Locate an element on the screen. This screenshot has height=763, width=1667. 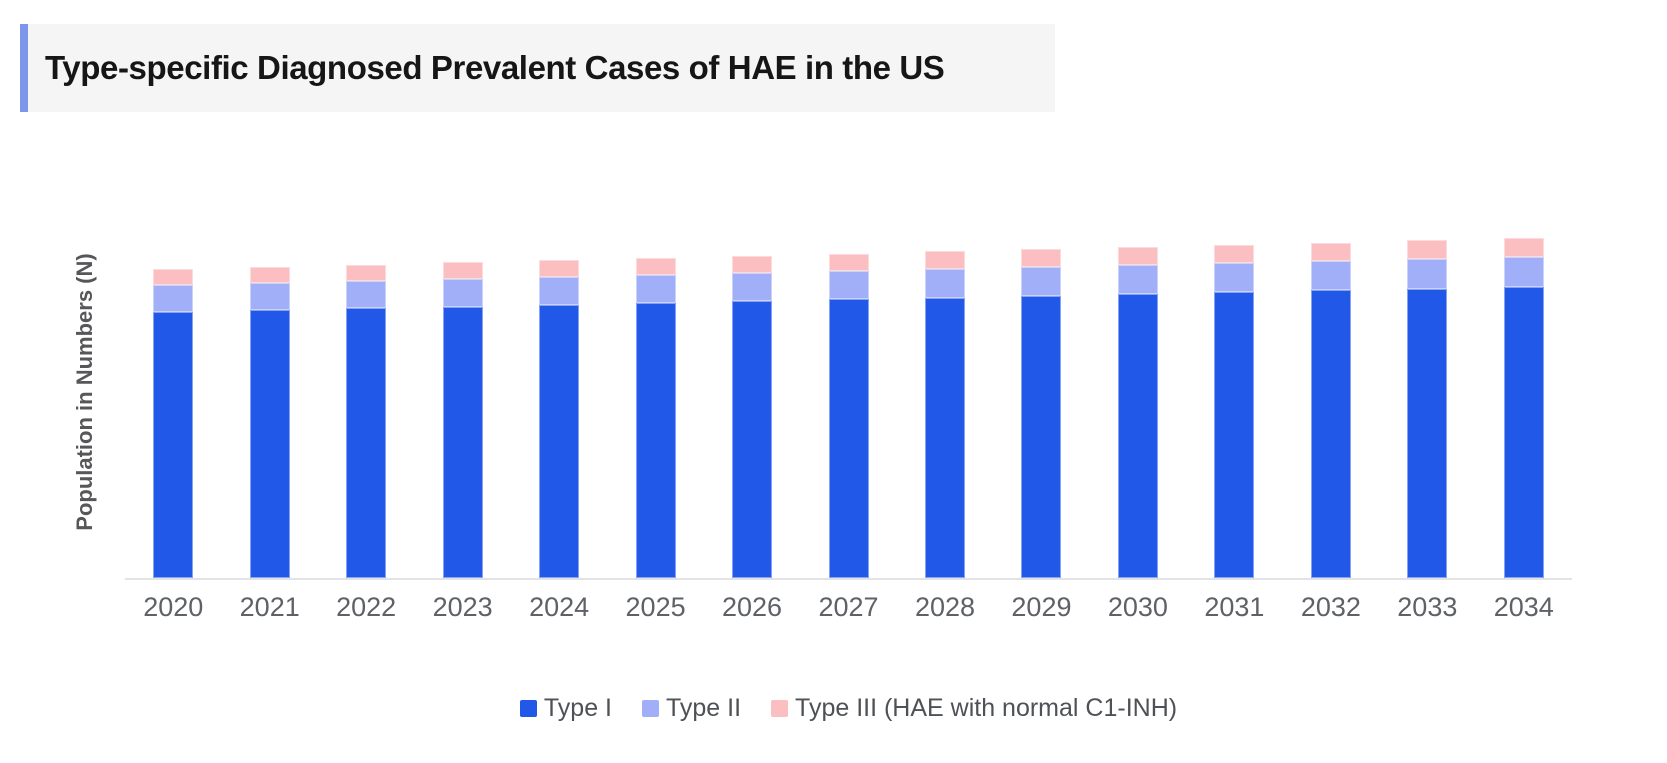
stacked-bar-2024 is located at coordinates (559, 419).